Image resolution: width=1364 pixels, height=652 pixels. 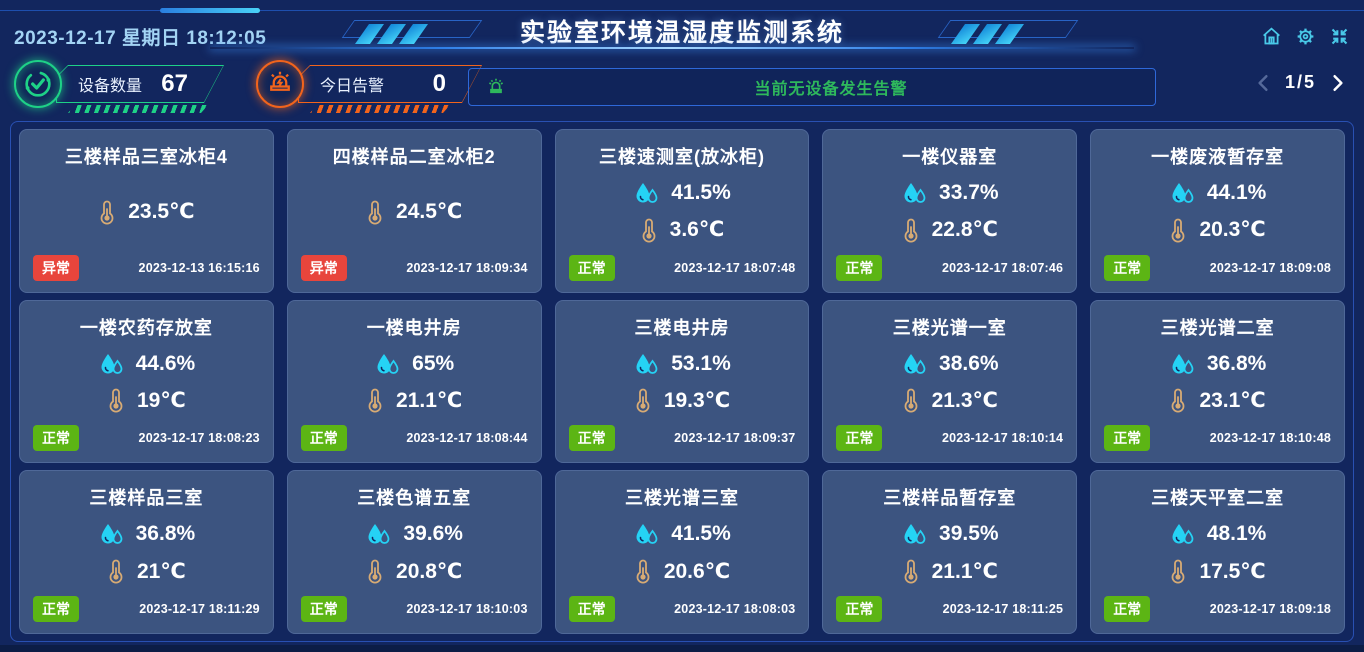 What do you see at coordinates (701, 363) in the screenshot?
I see `humidity-value: 53.1%` at bounding box center [701, 363].